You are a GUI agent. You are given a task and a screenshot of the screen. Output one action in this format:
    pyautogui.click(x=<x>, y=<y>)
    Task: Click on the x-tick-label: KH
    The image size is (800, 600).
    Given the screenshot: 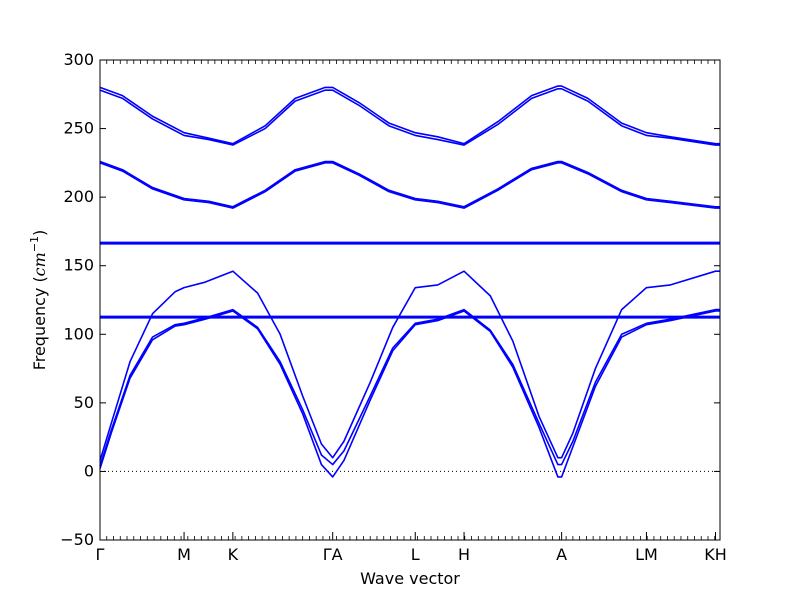 What is the action you would take?
    pyautogui.click(x=715, y=554)
    